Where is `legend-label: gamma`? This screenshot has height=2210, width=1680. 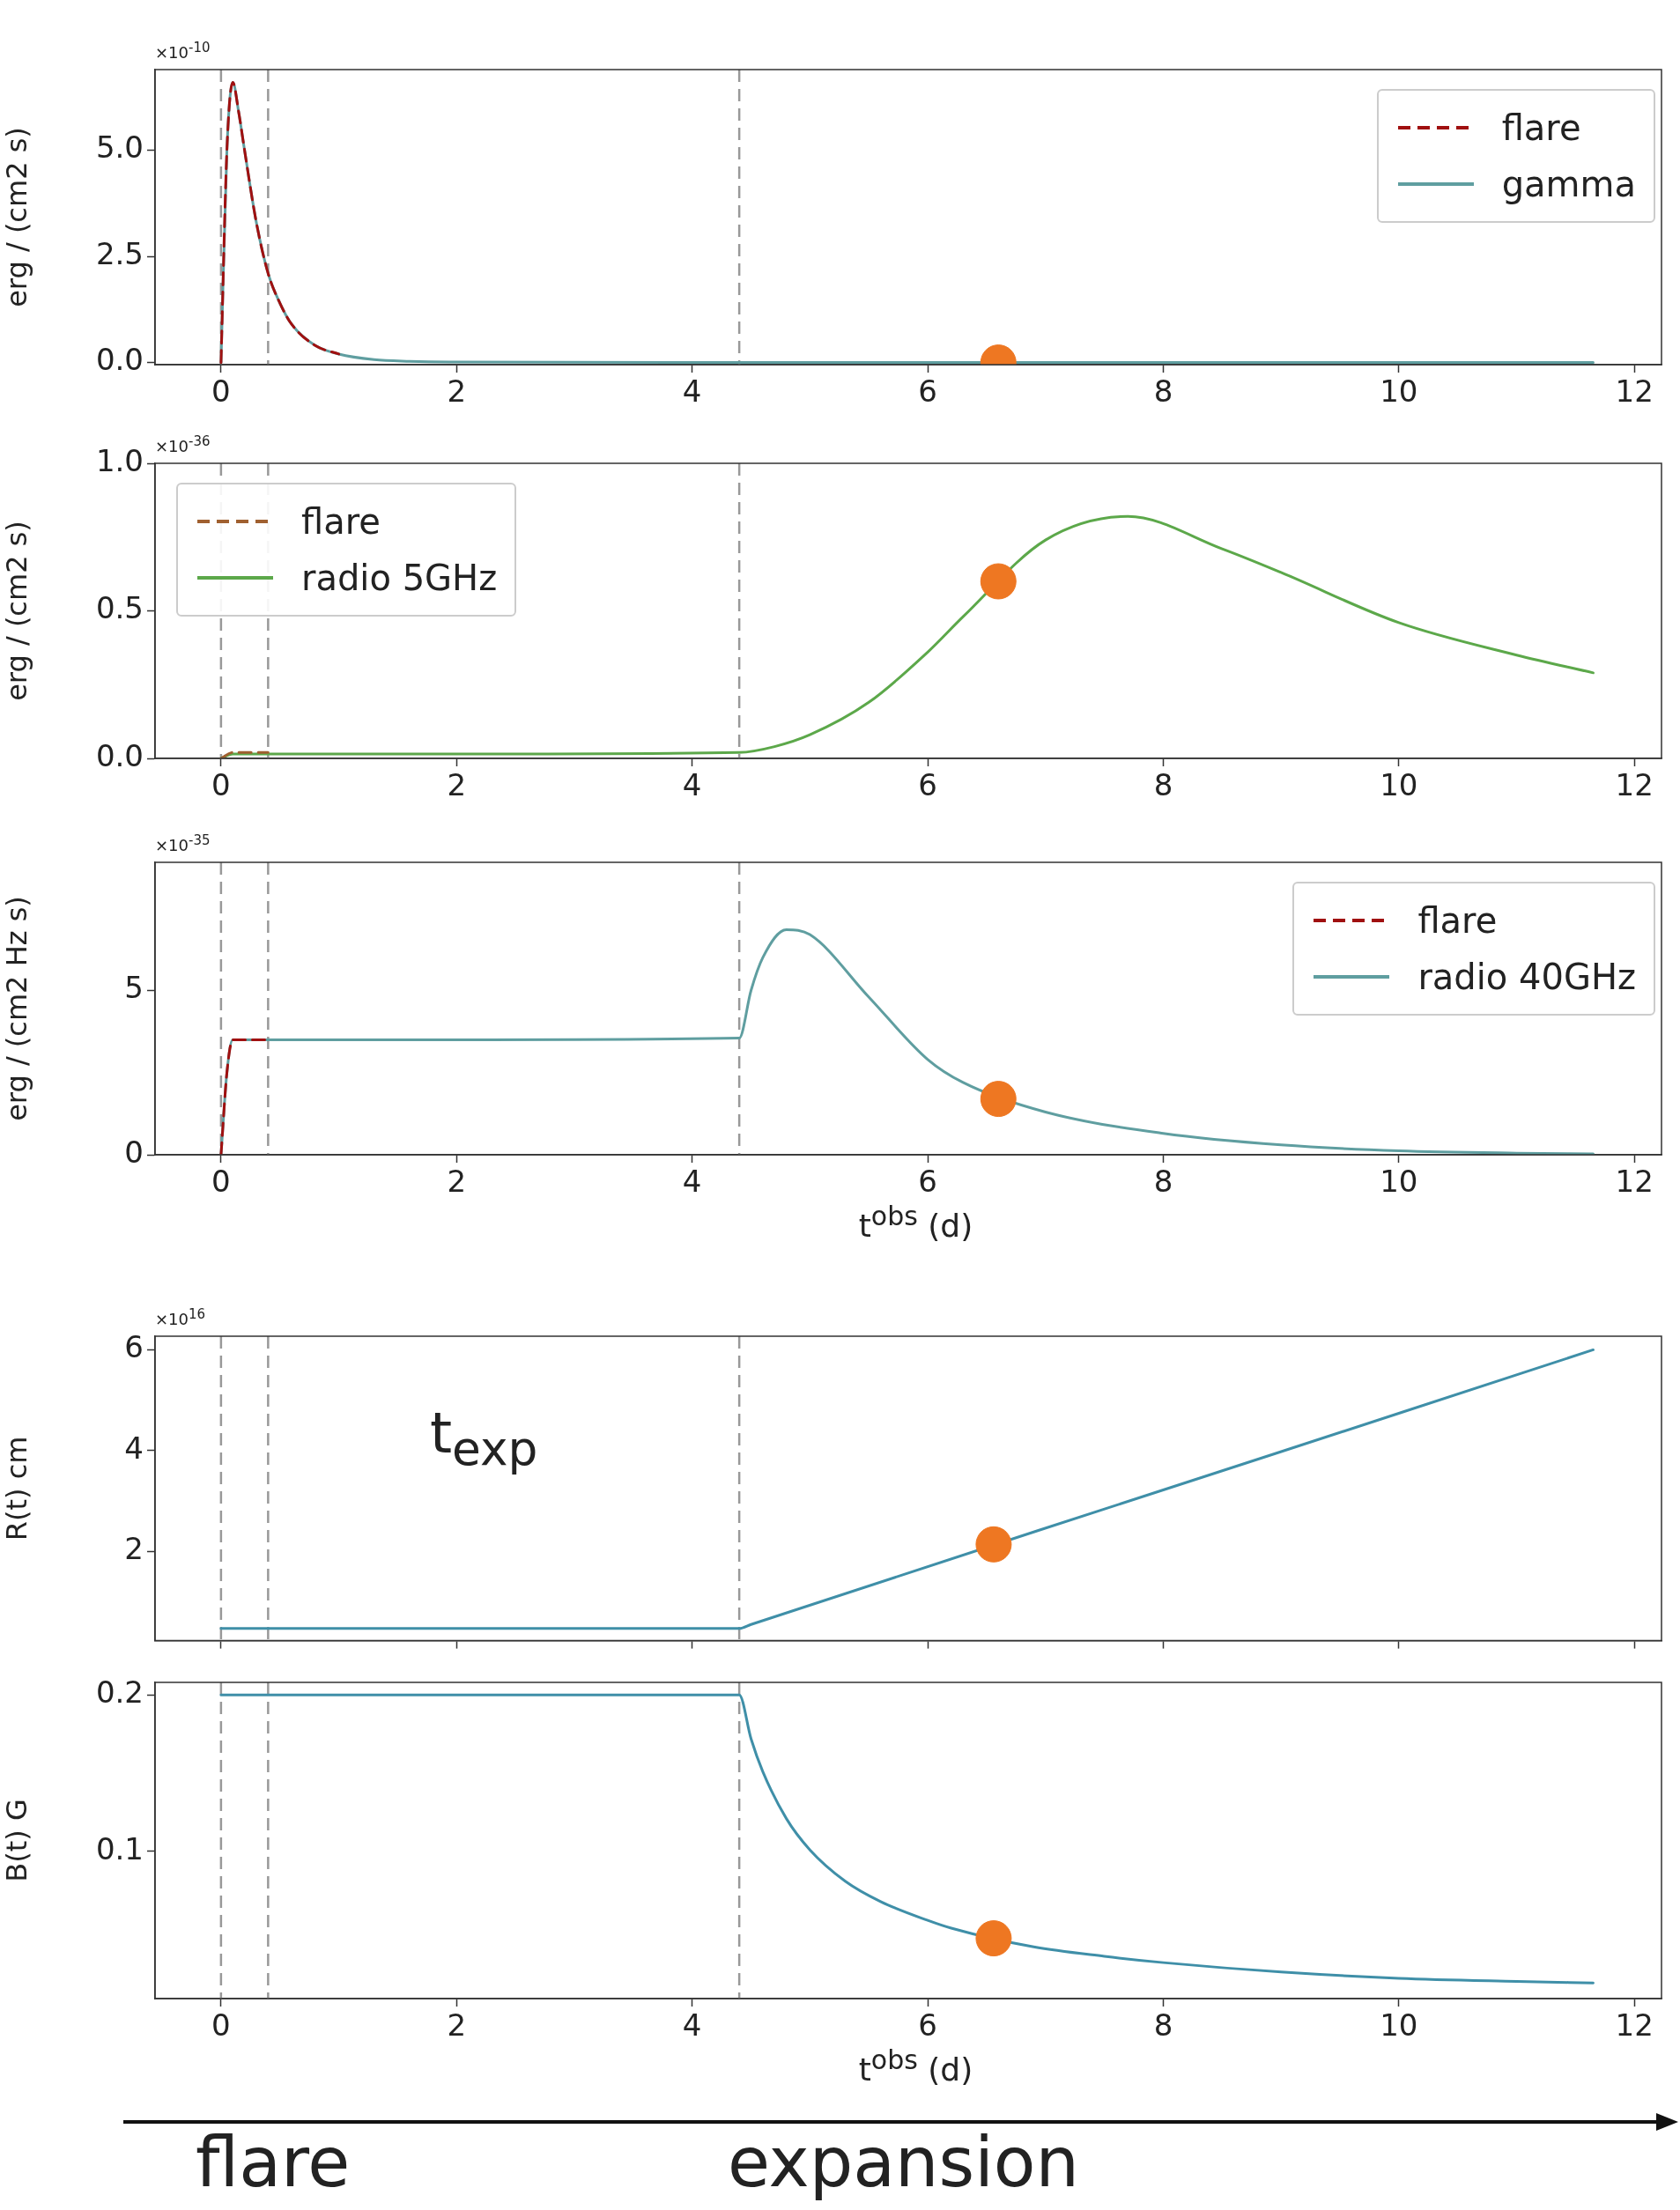
legend-label: gamma is located at coordinates (1569, 184).